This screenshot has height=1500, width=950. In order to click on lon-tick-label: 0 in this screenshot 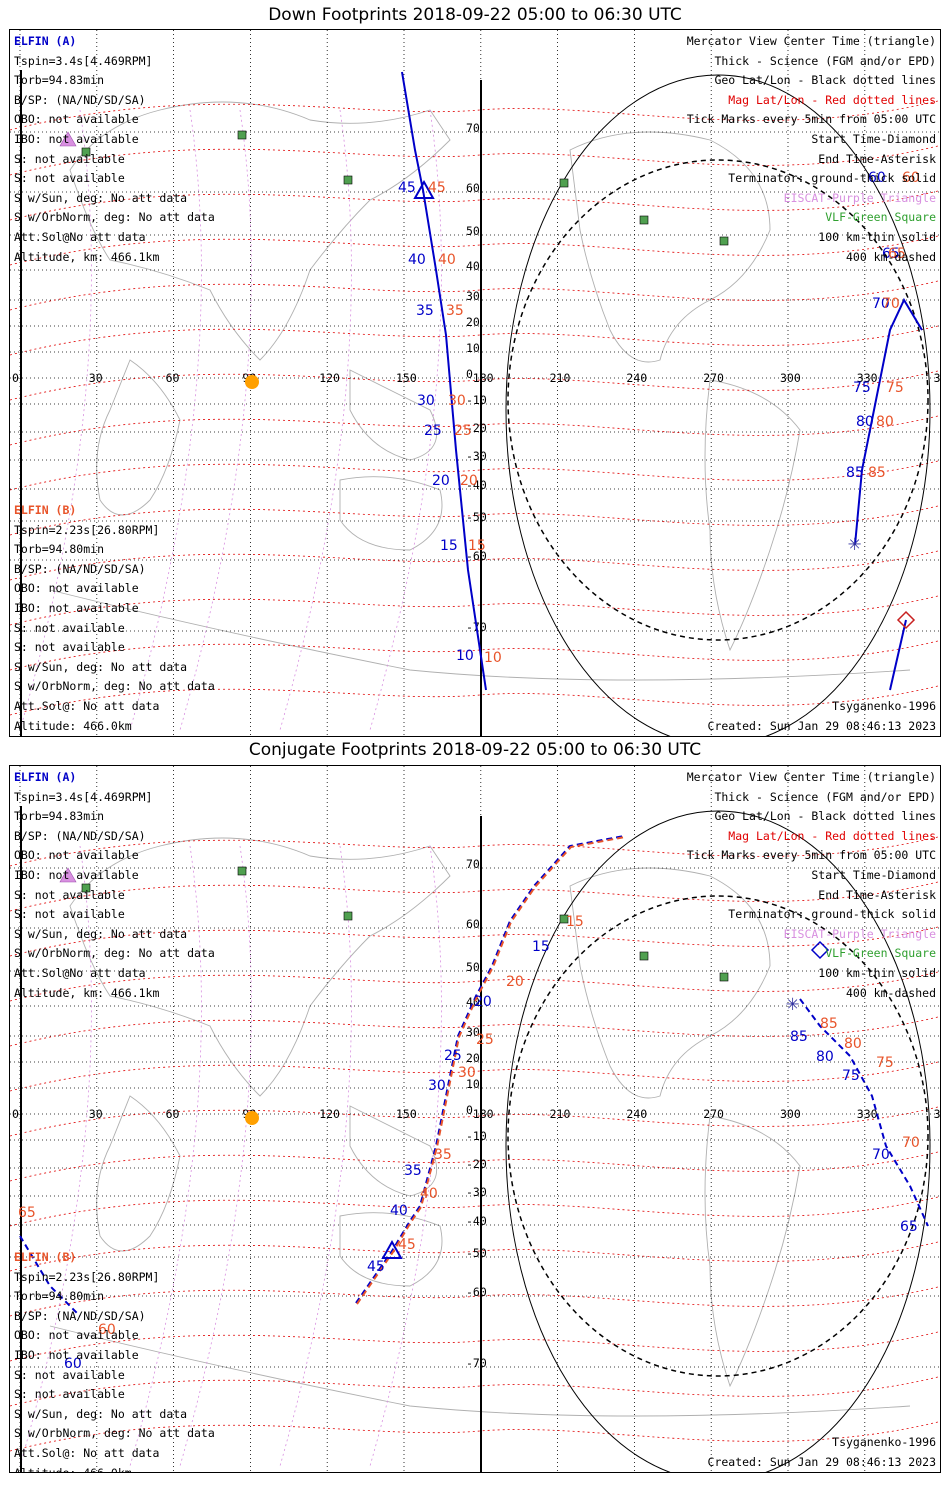, I will do `click(15, 378)`.